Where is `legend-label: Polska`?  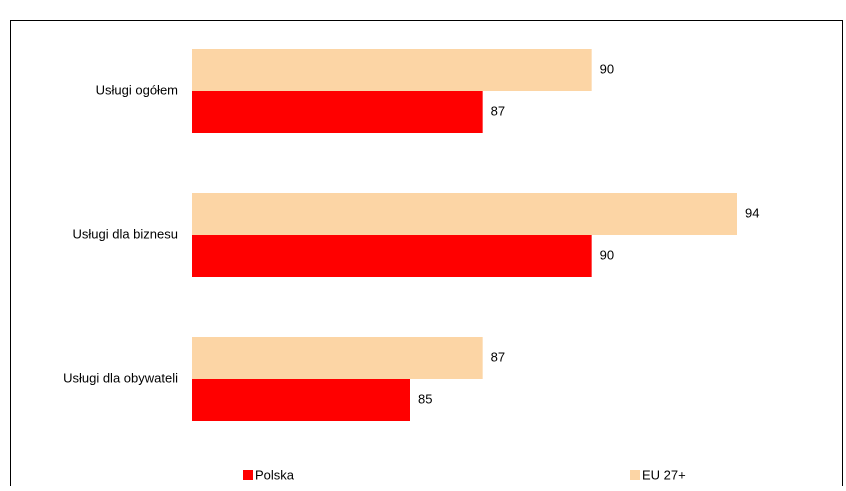 legend-label: Polska is located at coordinates (275, 474).